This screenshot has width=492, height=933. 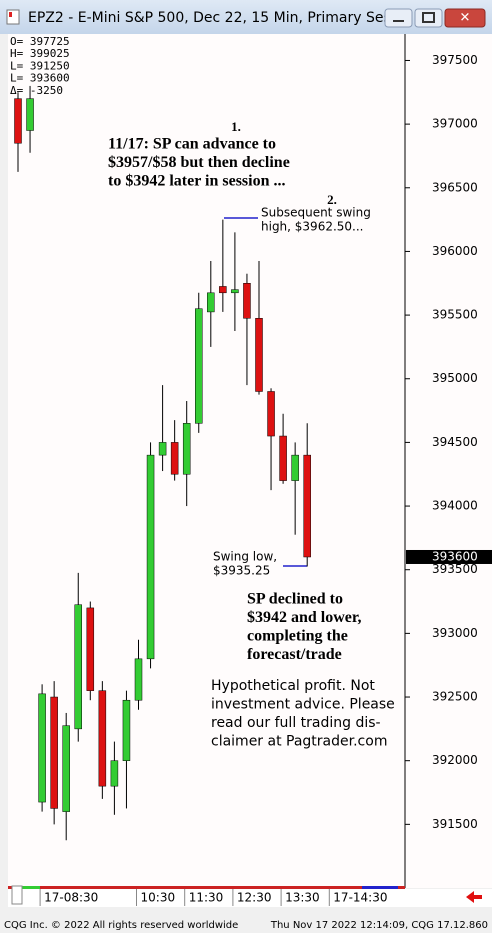 What do you see at coordinates (455, 824) in the screenshot?
I see `y-tick-label: 391500` at bounding box center [455, 824].